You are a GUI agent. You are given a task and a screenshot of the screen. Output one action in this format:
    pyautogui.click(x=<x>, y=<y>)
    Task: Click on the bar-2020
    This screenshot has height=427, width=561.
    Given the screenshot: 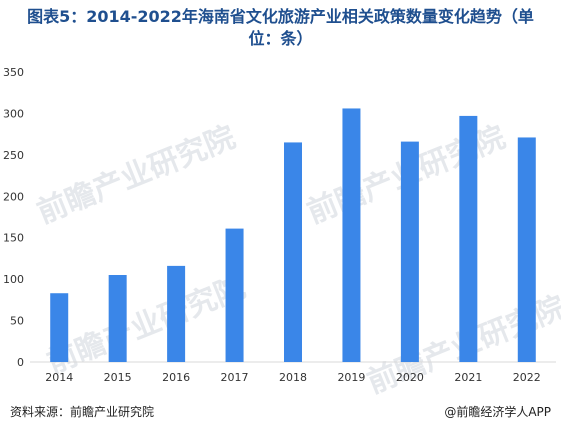 What is the action you would take?
    pyautogui.click(x=409, y=251)
    